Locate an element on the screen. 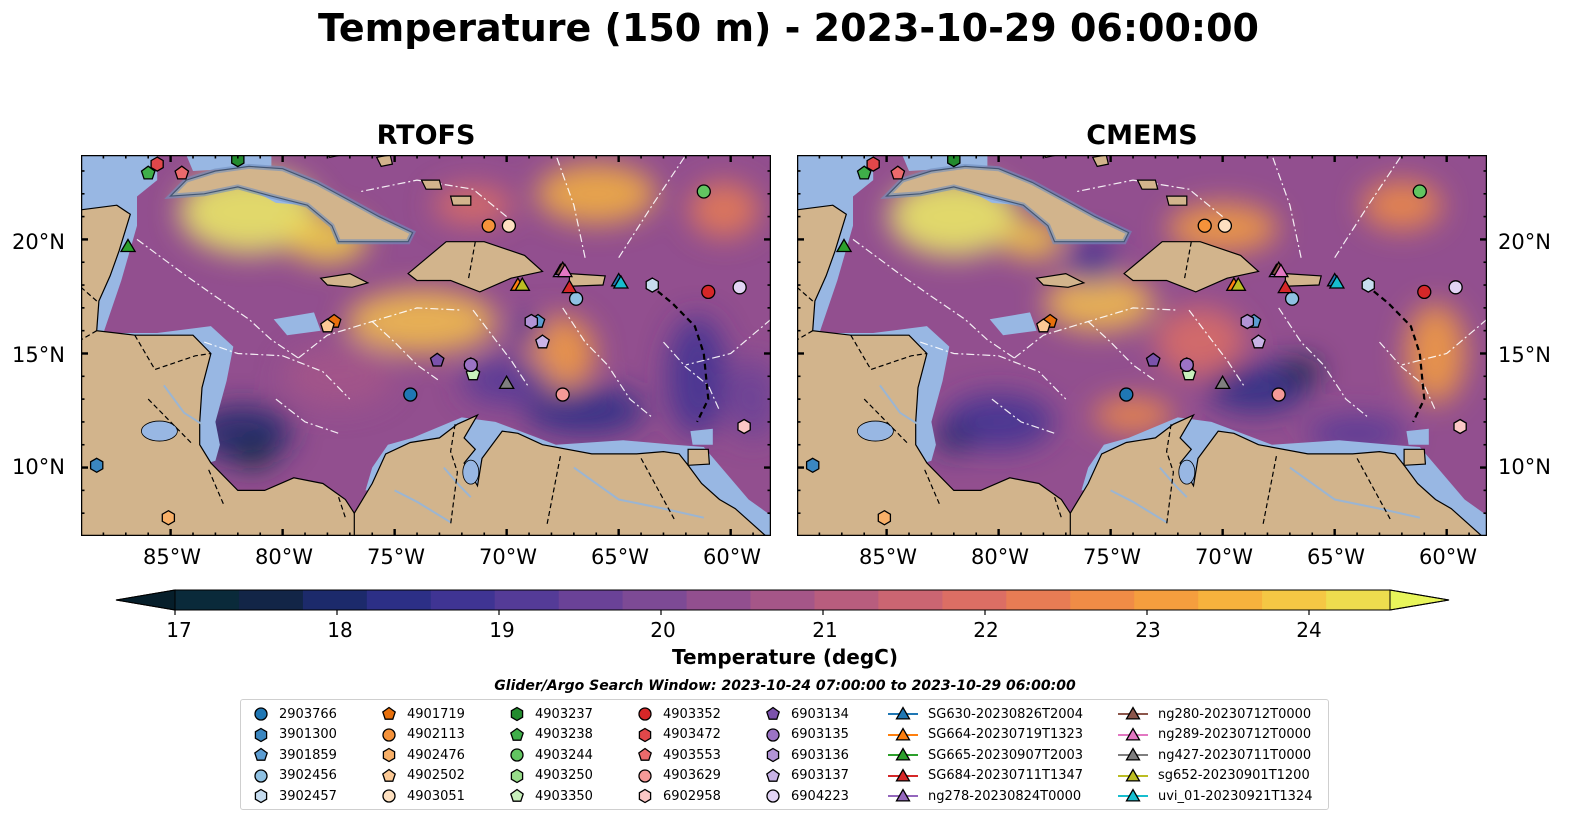 This screenshot has width=1577, height=826. legend-label: 4903352 is located at coordinates (692, 714).